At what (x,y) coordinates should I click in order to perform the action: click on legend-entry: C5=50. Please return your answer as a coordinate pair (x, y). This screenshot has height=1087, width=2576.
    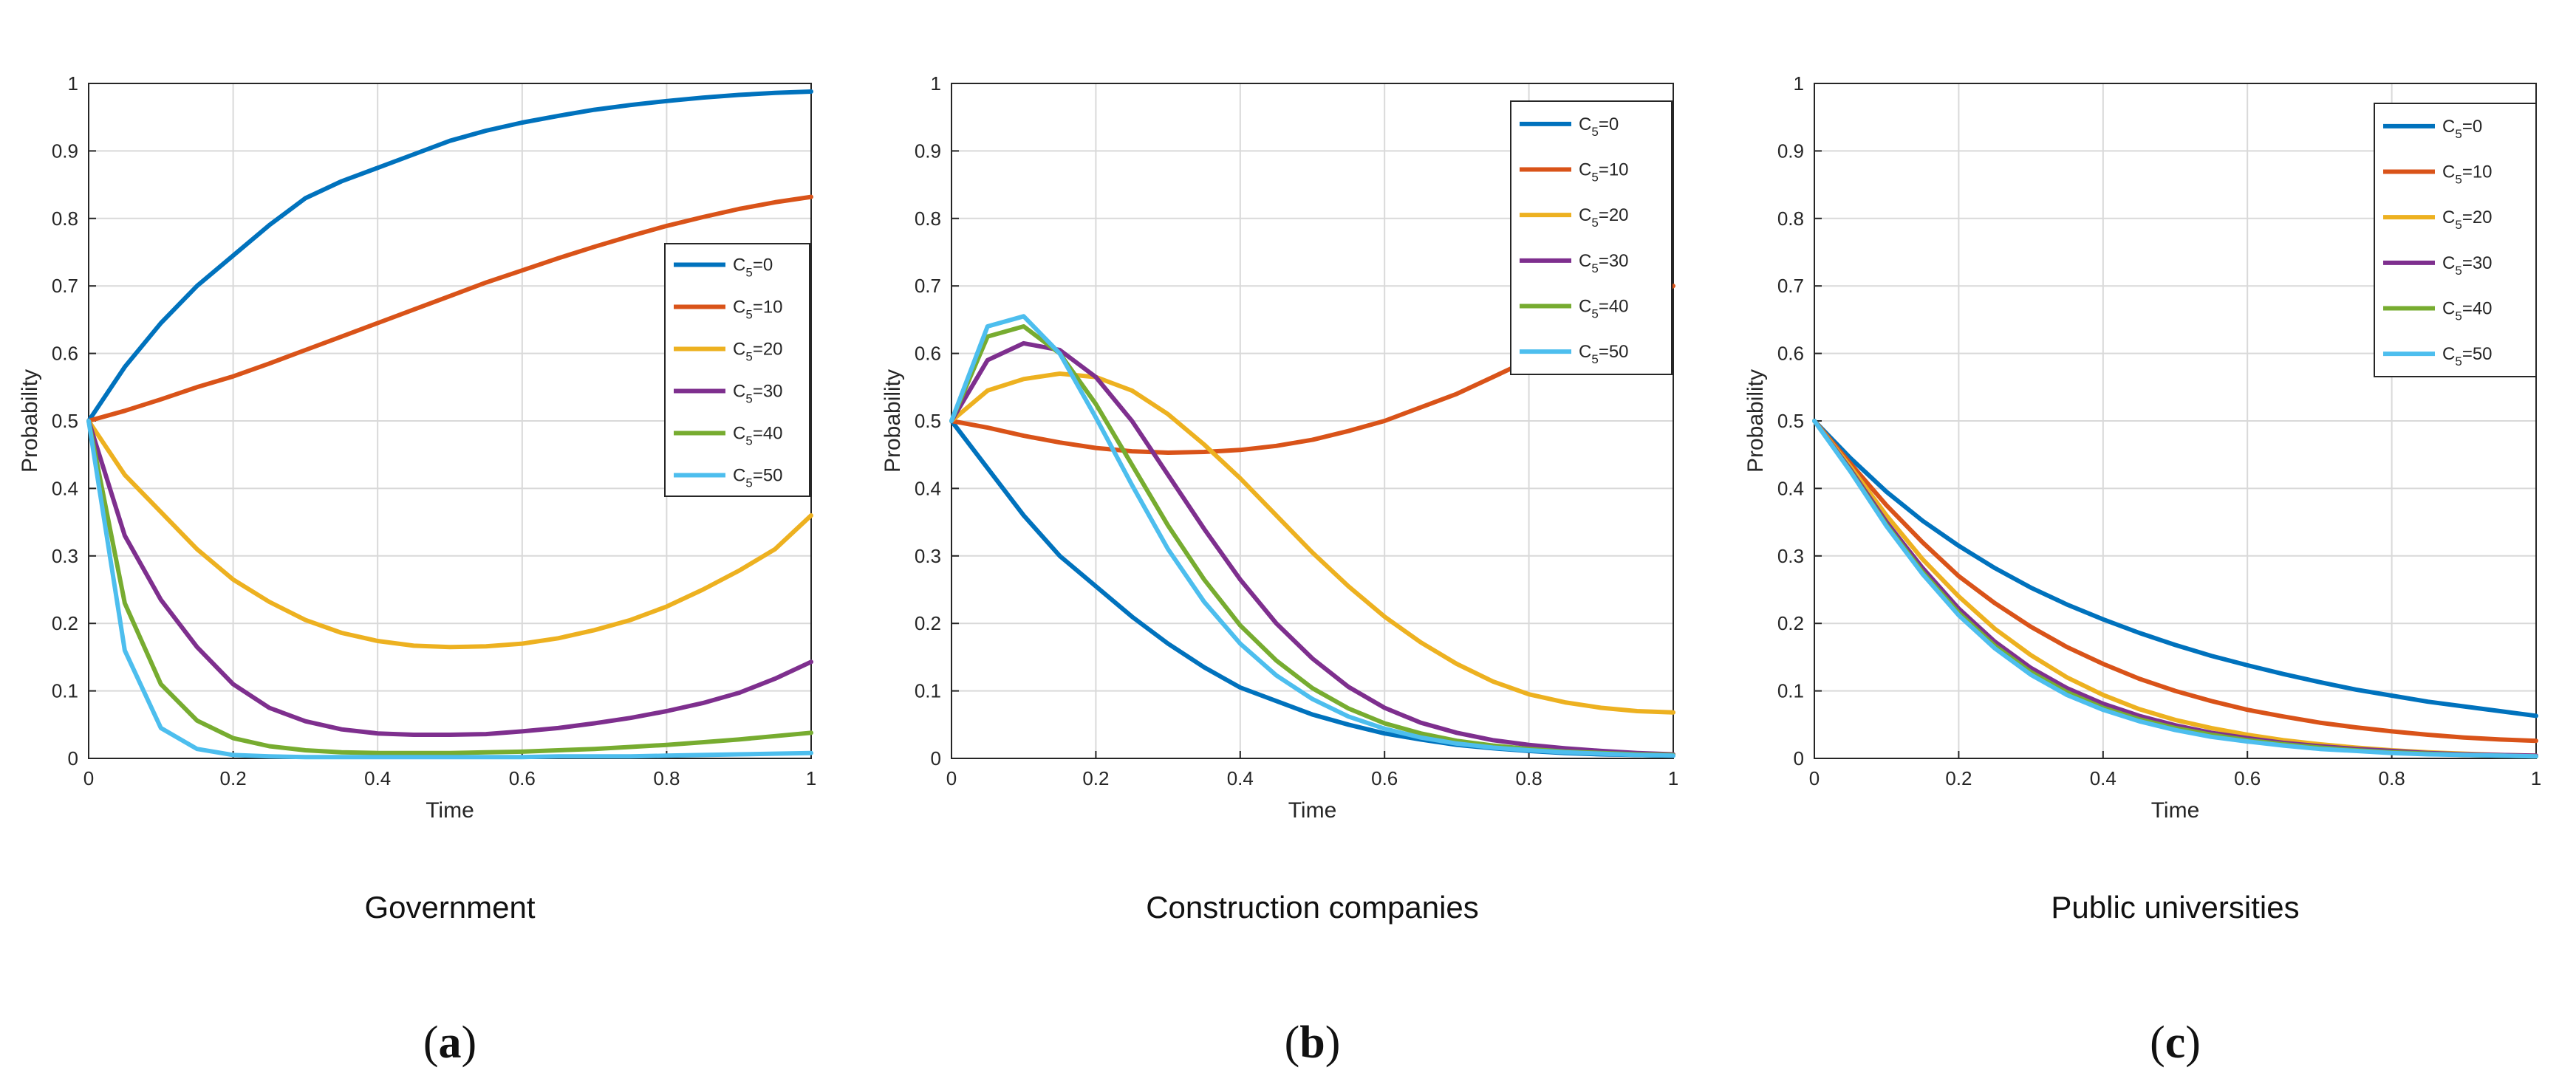
    Looking at the image, I should click on (758, 478).